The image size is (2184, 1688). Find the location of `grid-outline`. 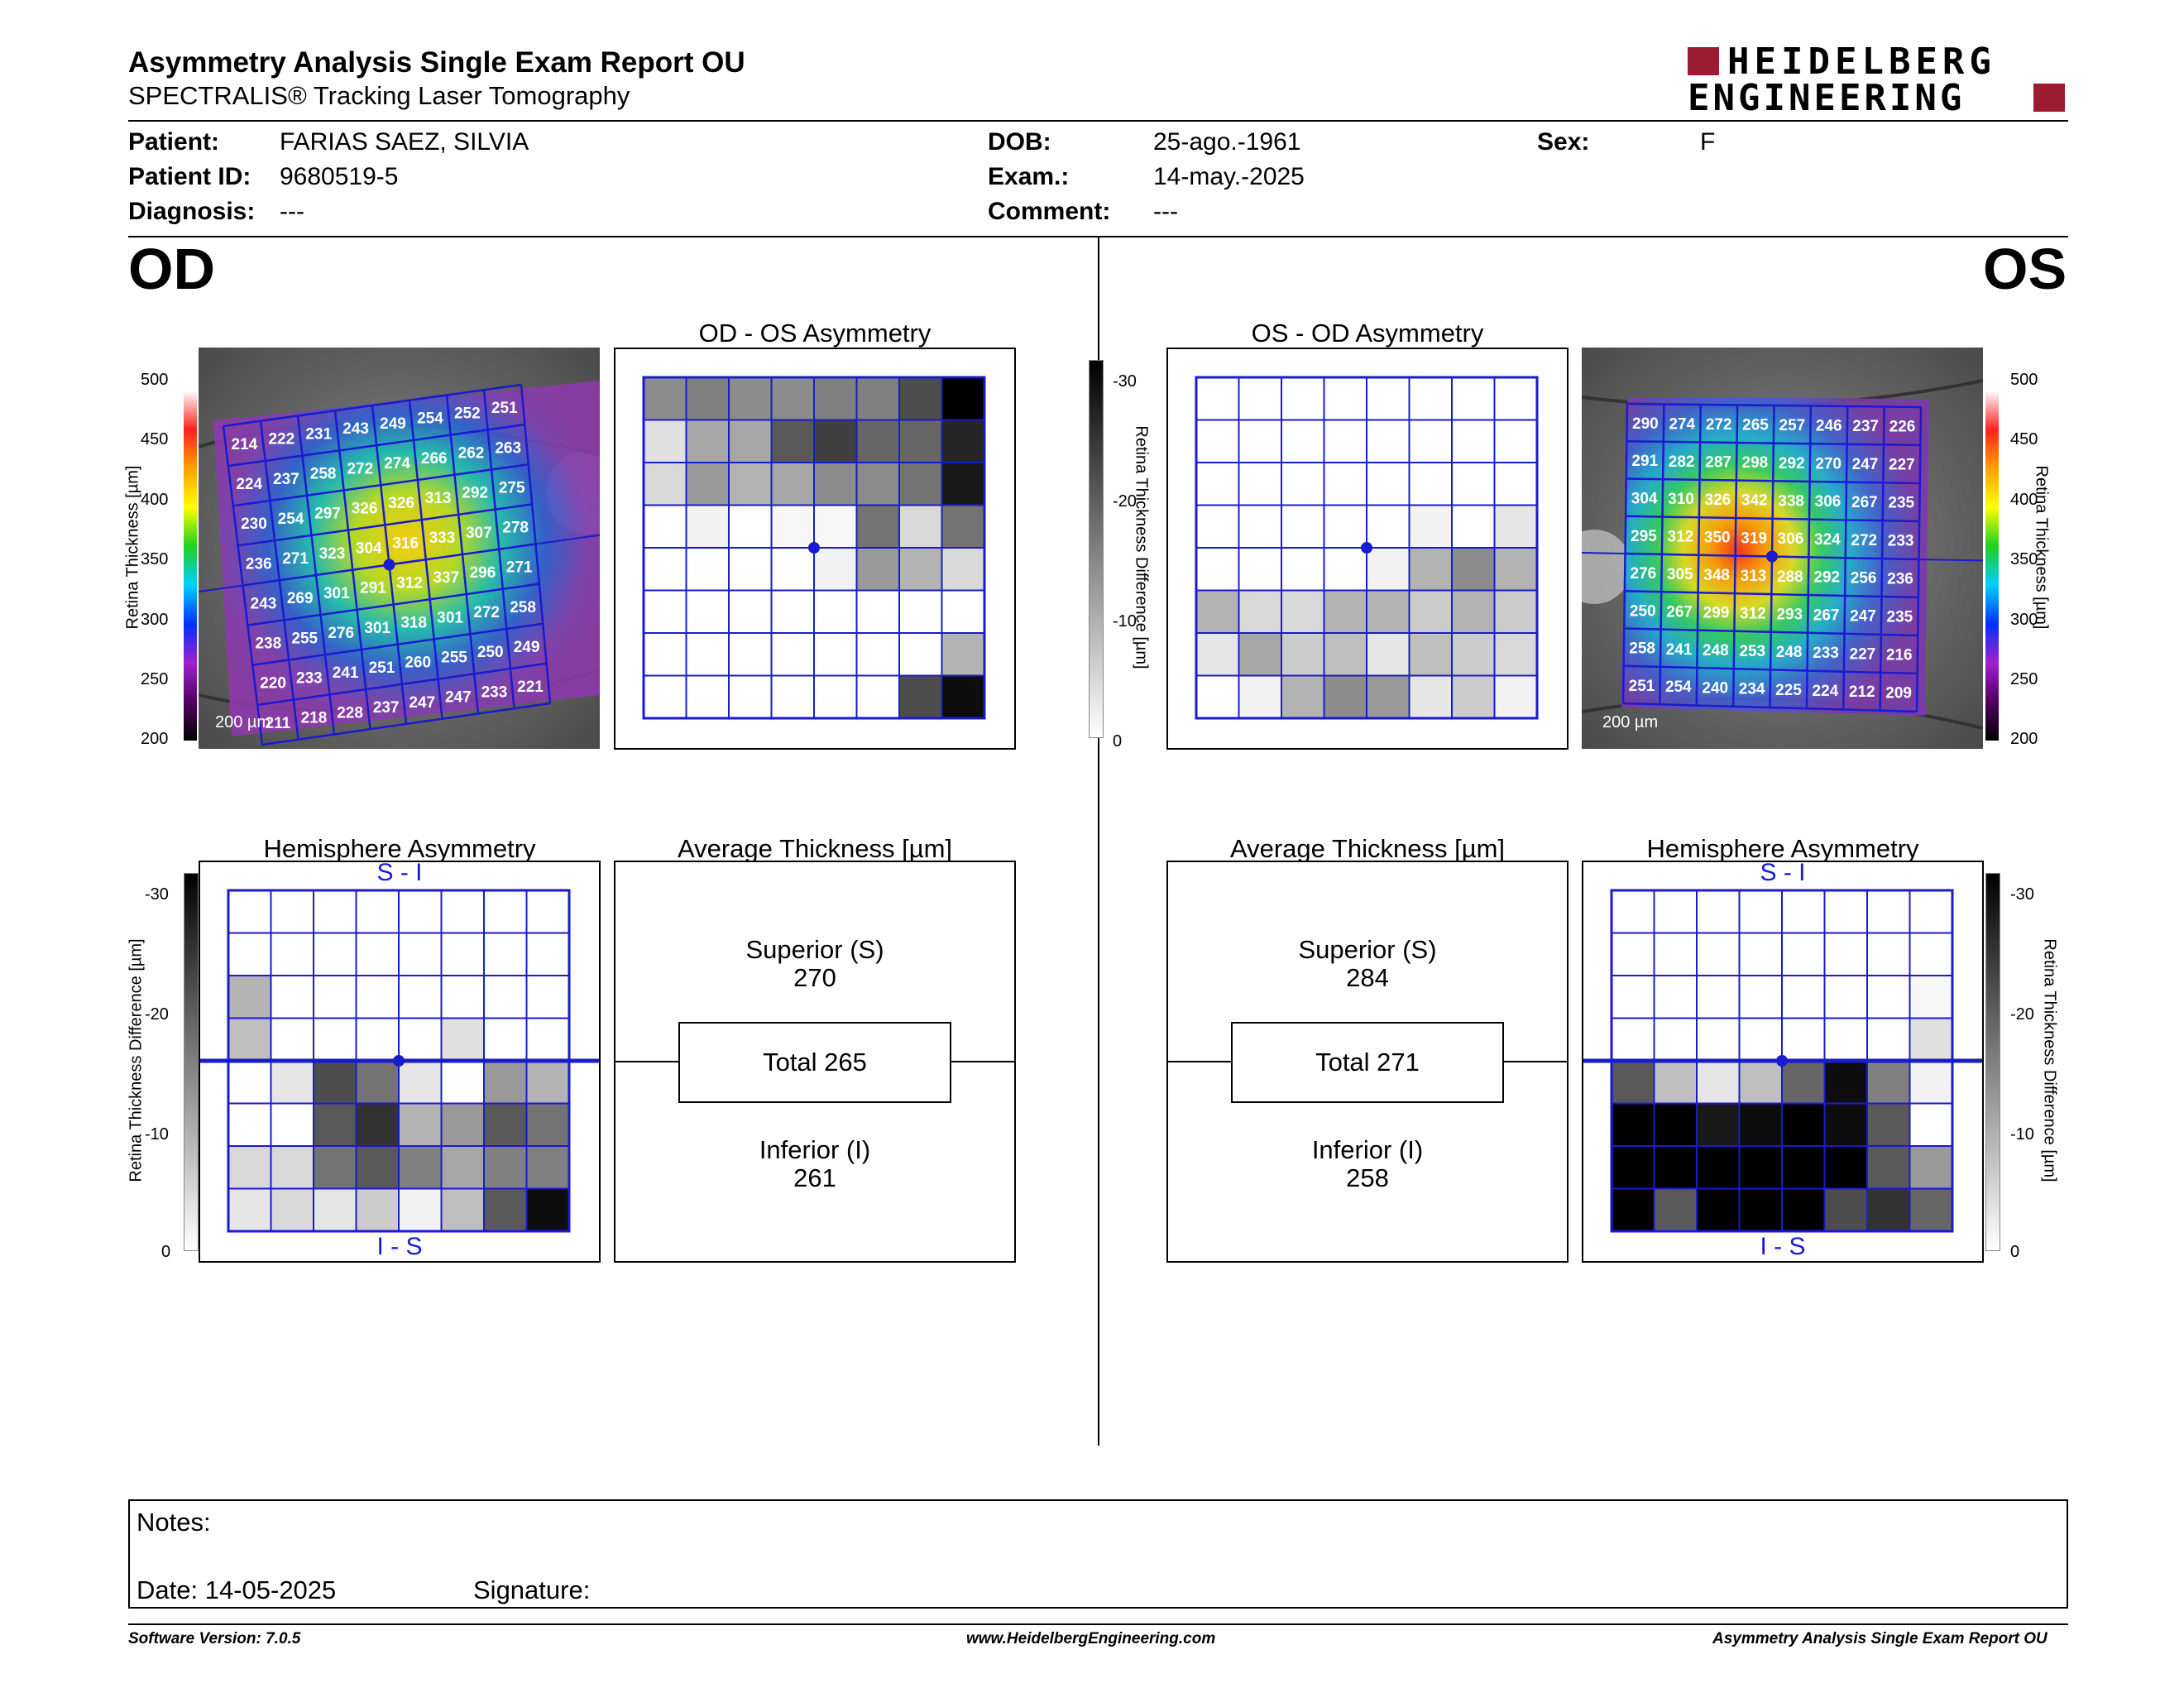

grid-outline is located at coordinates (1367, 548).